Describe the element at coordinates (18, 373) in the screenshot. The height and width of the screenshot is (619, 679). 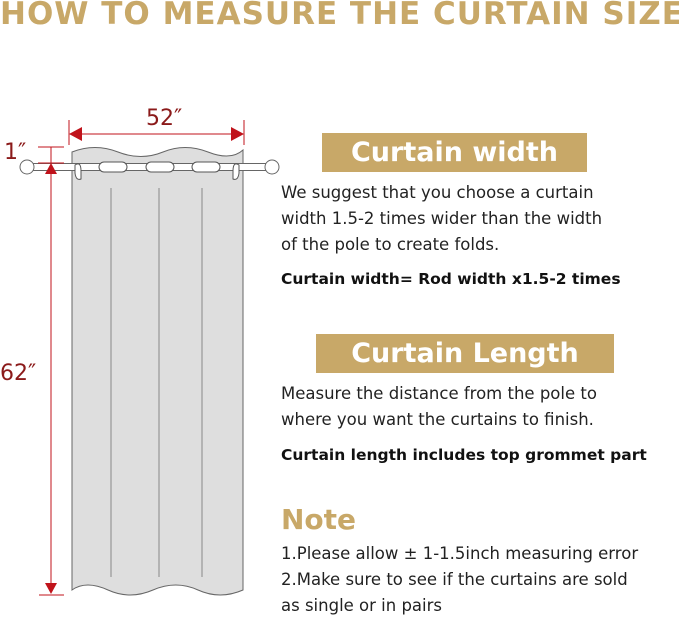
I see `length-label: 62″` at that location.